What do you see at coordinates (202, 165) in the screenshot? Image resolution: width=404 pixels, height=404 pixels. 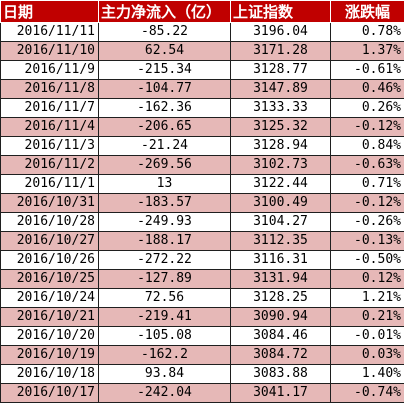 I see `table-row: 2016/11/2 -269.56 3102.73 -0.63%` at bounding box center [202, 165].